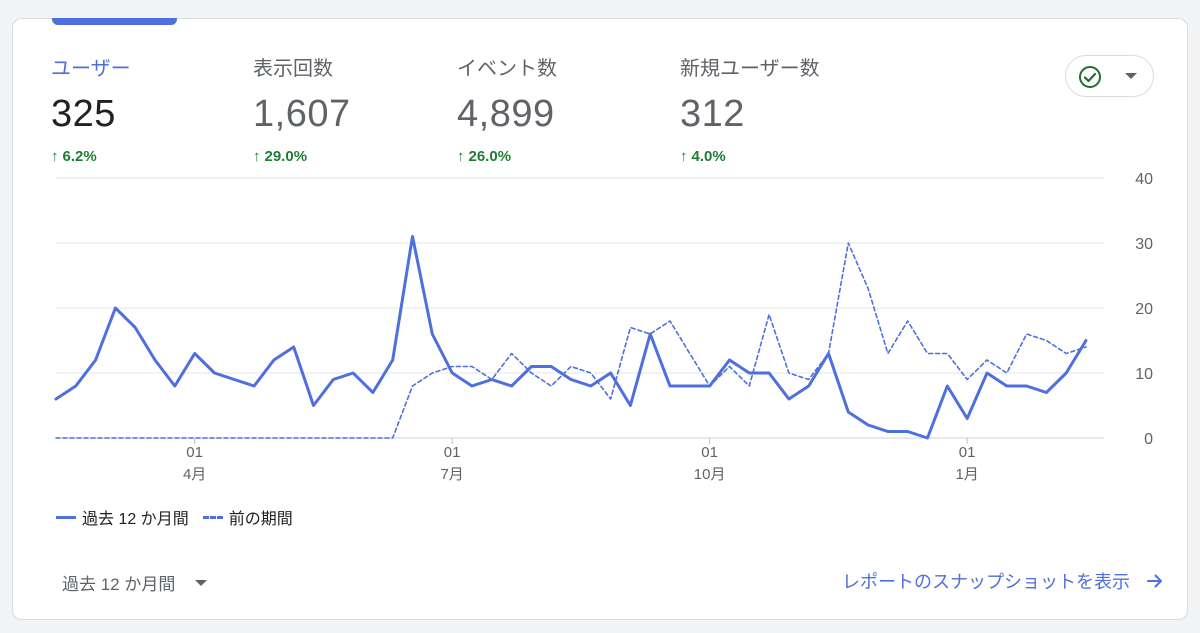  I want to click on metric-change: ↑ 29.0%, so click(302, 156).